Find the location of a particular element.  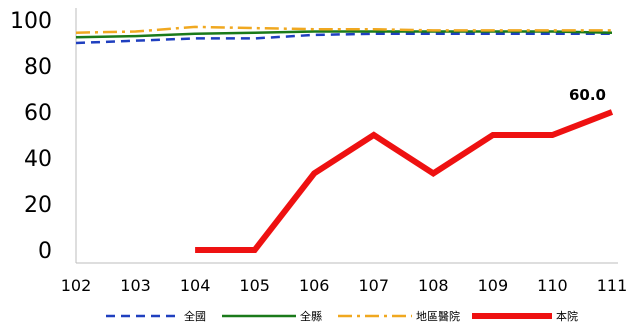

data-label: 60.0 is located at coordinates (587, 95).